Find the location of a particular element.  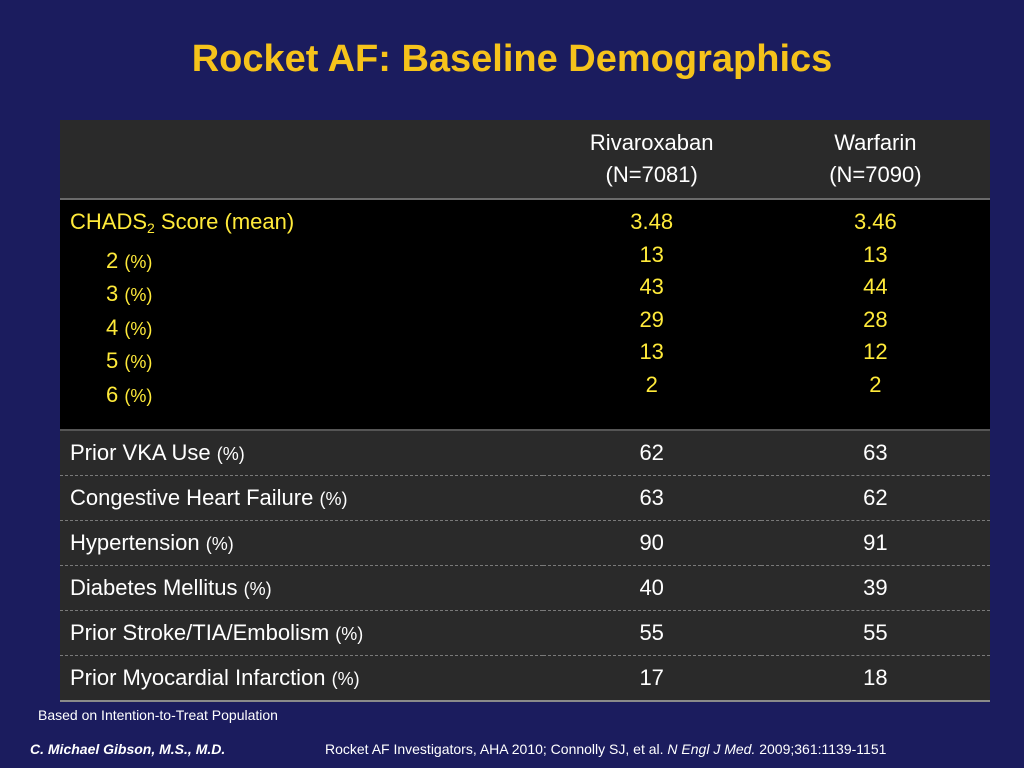

row-value-warfarin: 91 is located at coordinates (875, 543).